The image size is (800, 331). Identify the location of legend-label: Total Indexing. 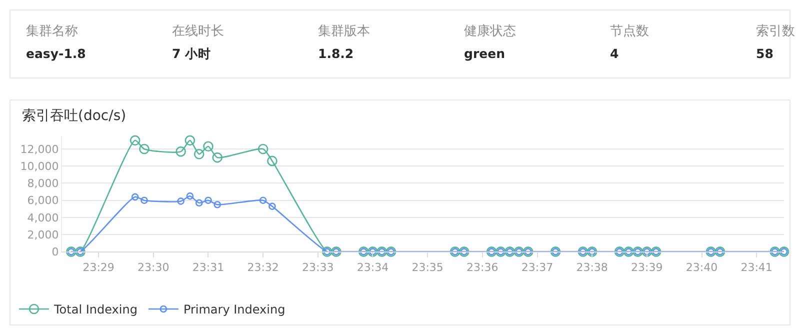
(95, 309).